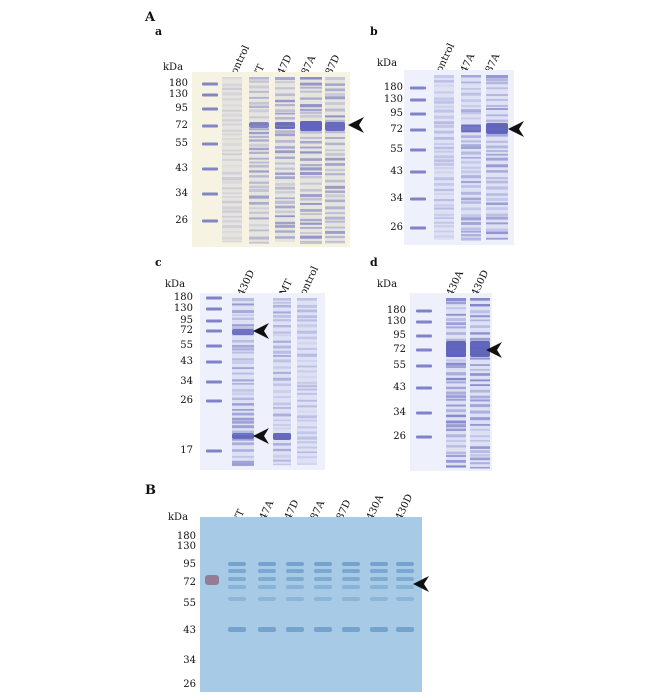  What do you see at coordinates (175, 284) in the screenshot?
I see `kda-label-c: kDa` at bounding box center [175, 284].